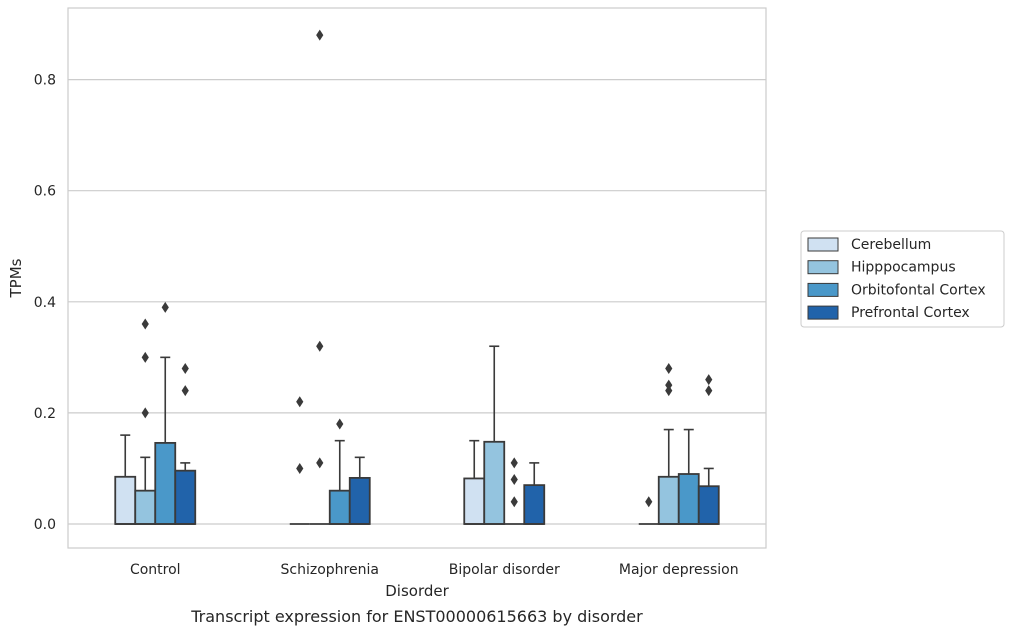 The height and width of the screenshot is (634, 1014). Describe the element at coordinates (155, 570) in the screenshot. I see `x-tick-label: Control` at that location.